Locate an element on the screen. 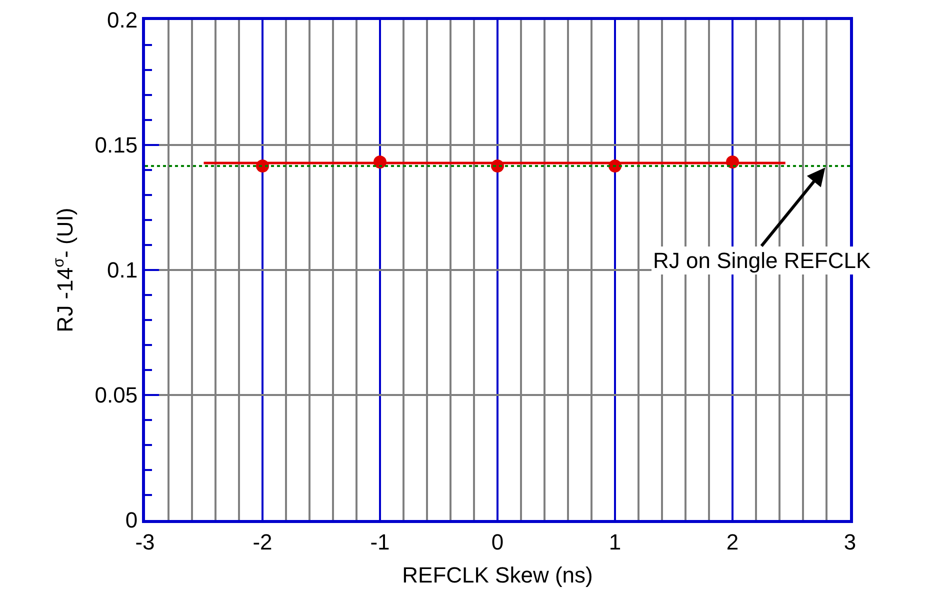 The image size is (937, 609). x-tick-label: 1 is located at coordinates (615, 541).